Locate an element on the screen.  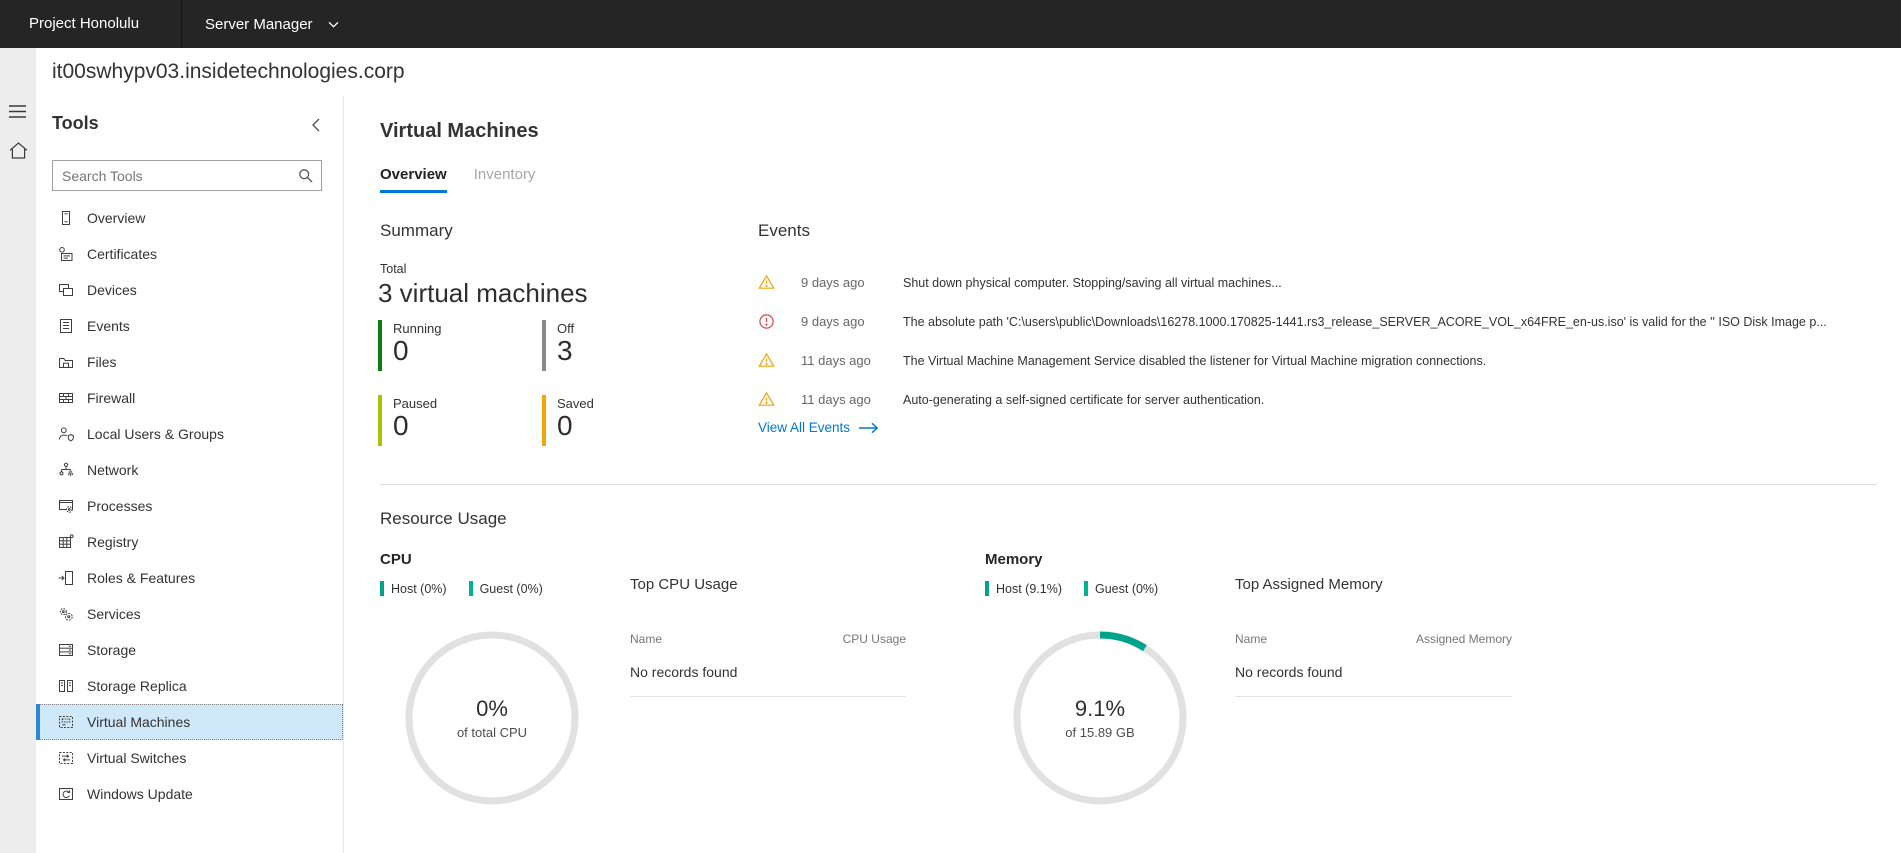
sidebar-item-label: Local Users & Groups is located at coordinates (155, 434).